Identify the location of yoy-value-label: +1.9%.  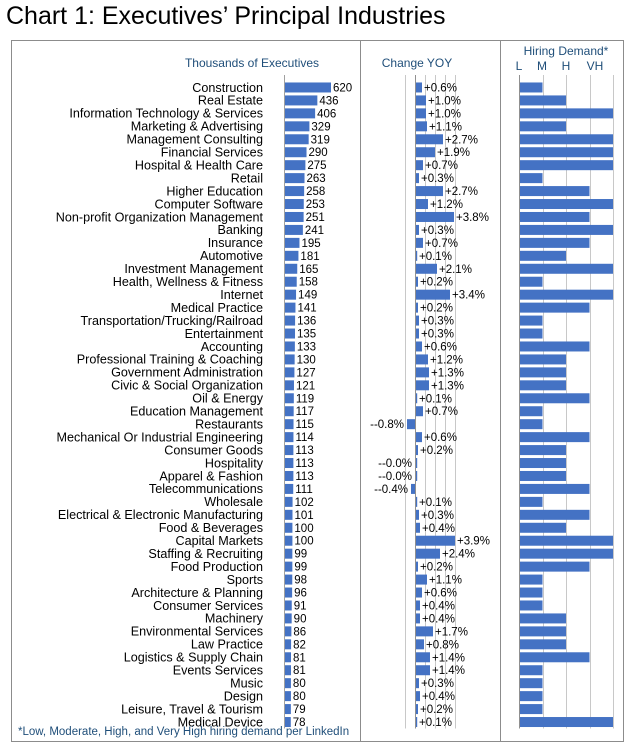
(453, 153).